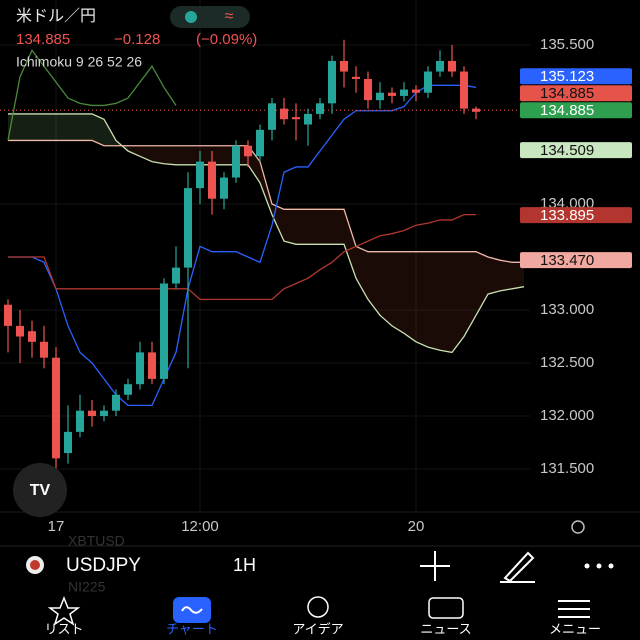  I want to click on tab-label: アイデア, so click(317, 628).